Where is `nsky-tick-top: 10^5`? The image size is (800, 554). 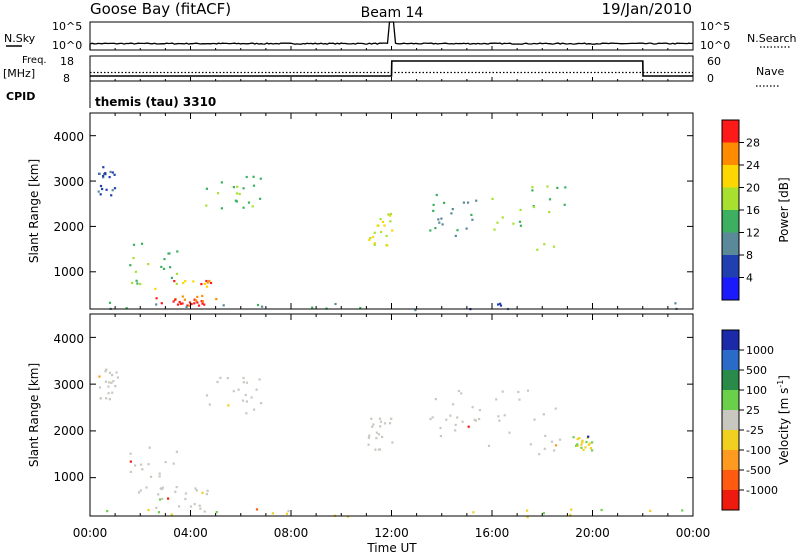 nsky-tick-top: 10^5 is located at coordinates (67, 26).